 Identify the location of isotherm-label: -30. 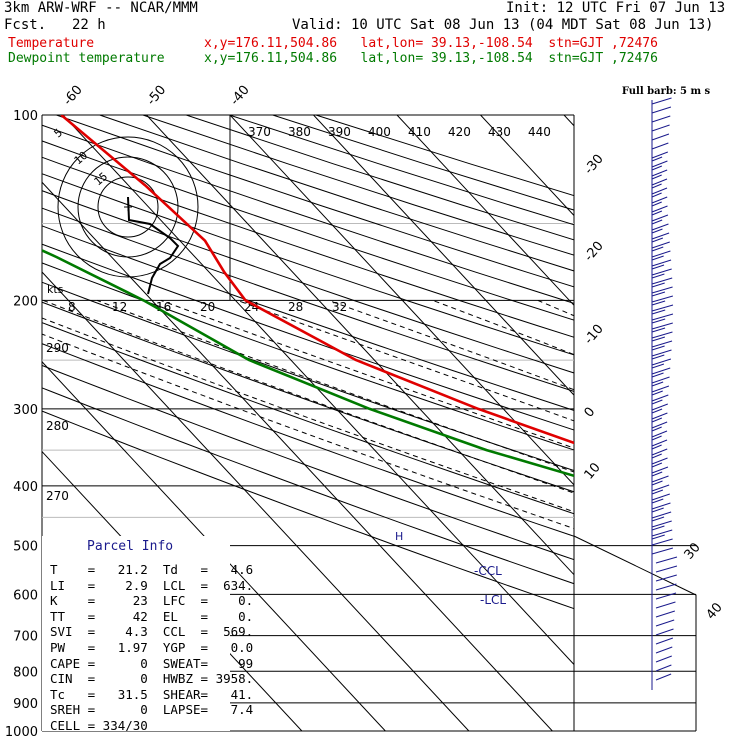
(594, 165).